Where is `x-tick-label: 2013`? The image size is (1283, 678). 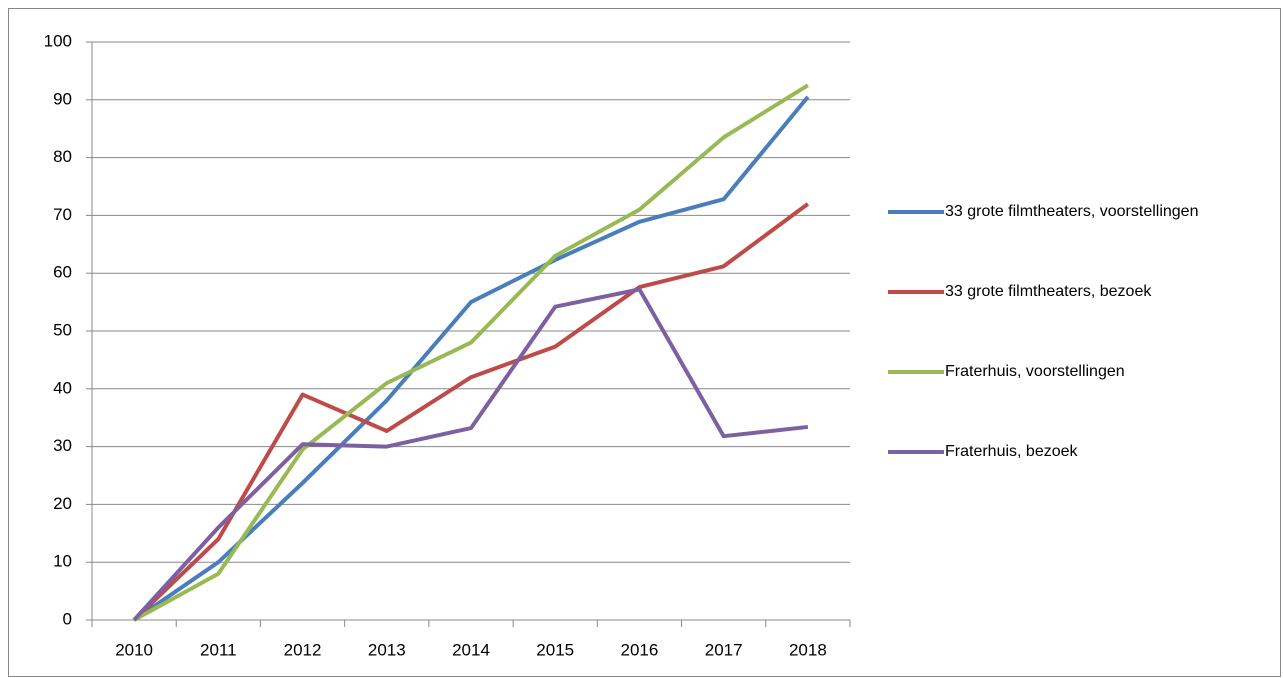
x-tick-label: 2013 is located at coordinates (387, 649).